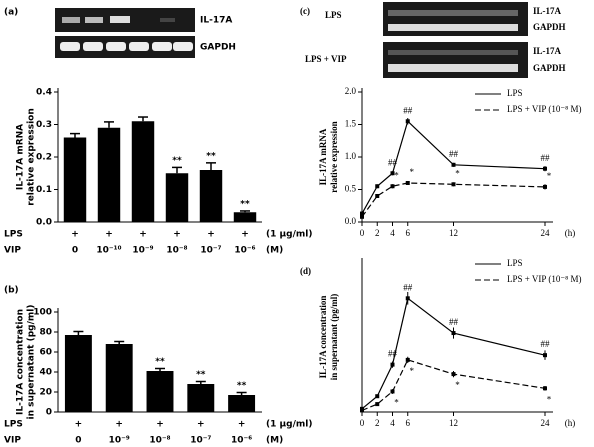  What do you see at coordinates (334, 337) in the screenshot?
I see `y-axis-label: in supernatant (pg/ml)` at bounding box center [334, 337].